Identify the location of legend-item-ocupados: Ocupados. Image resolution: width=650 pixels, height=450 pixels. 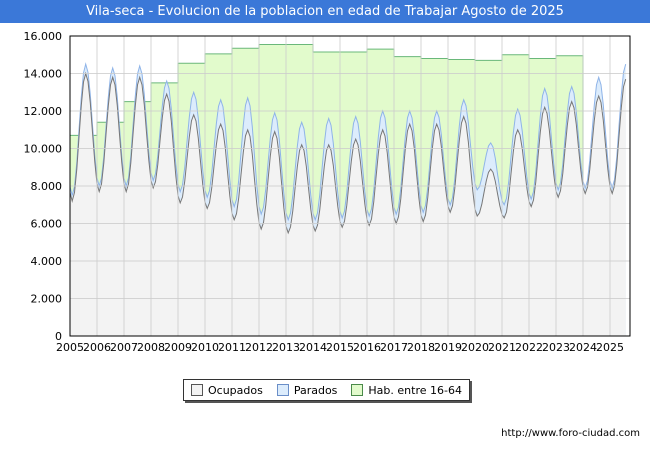
(226, 390).